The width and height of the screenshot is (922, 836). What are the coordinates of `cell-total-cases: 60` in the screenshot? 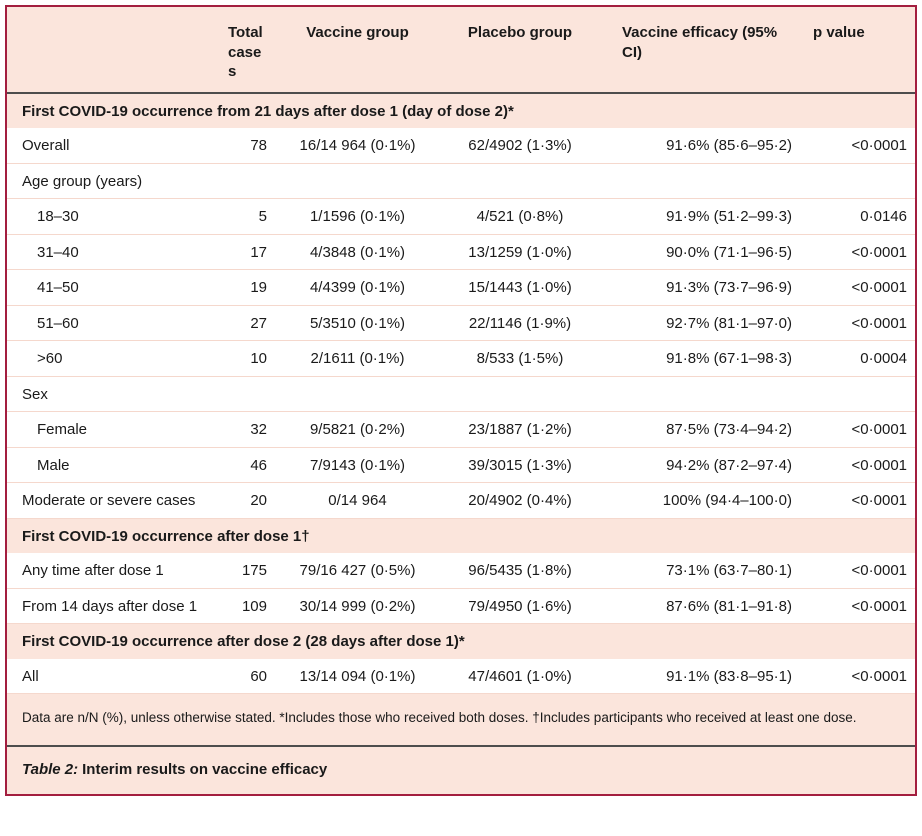 It's located at (245, 676).